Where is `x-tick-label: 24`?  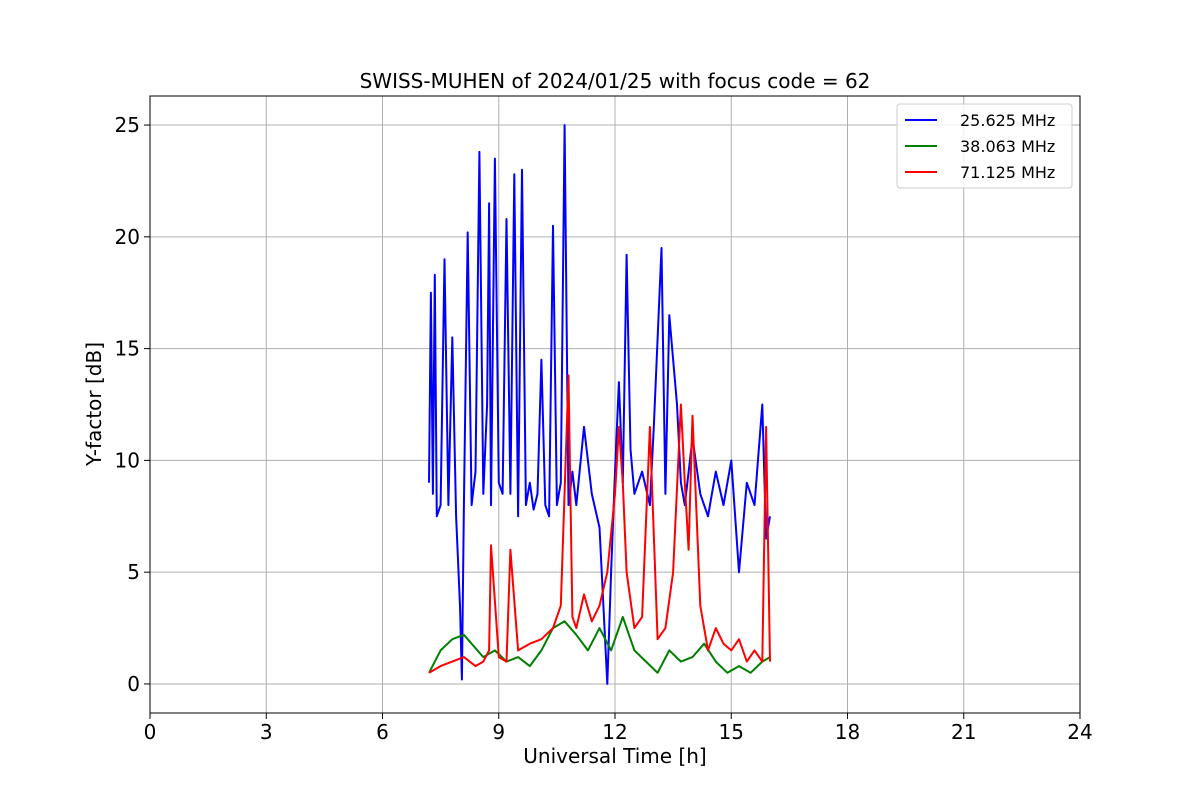 x-tick-label: 24 is located at coordinates (1079, 732).